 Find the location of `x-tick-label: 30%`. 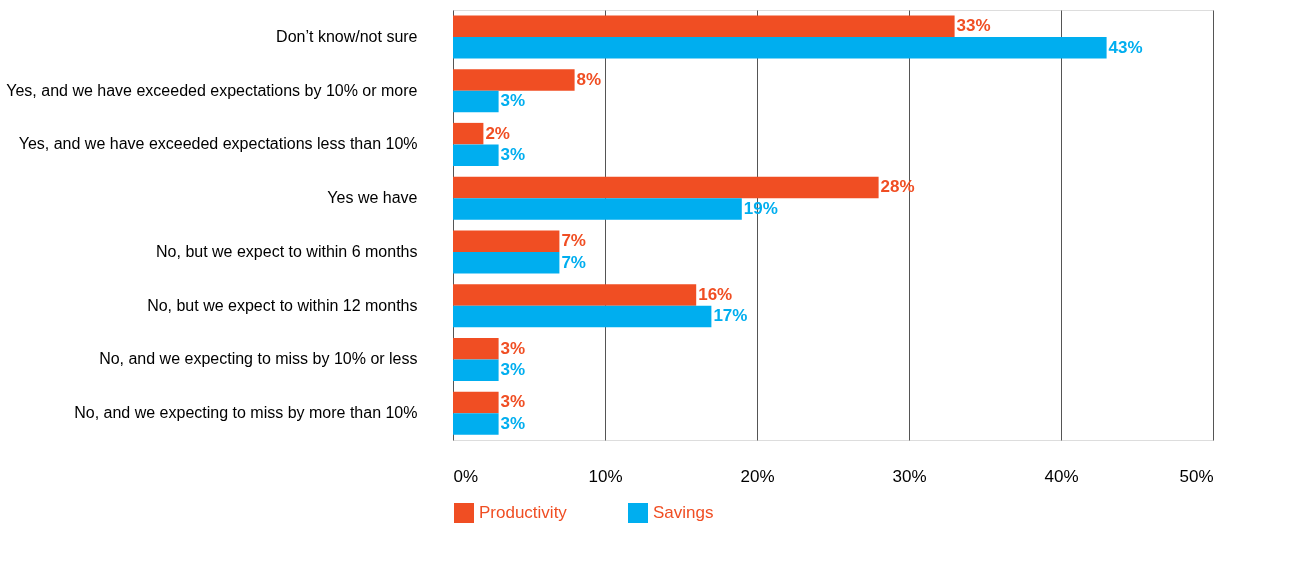

x-tick-label: 30% is located at coordinates (909, 476).